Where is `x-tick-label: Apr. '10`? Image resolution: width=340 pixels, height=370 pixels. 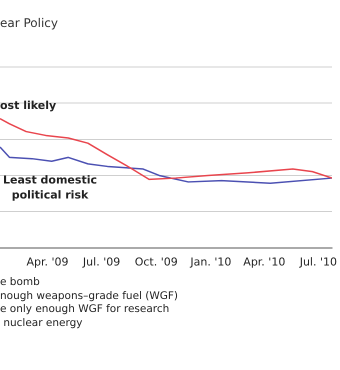
x-tick-label: Apr. '10 is located at coordinates (264, 261).